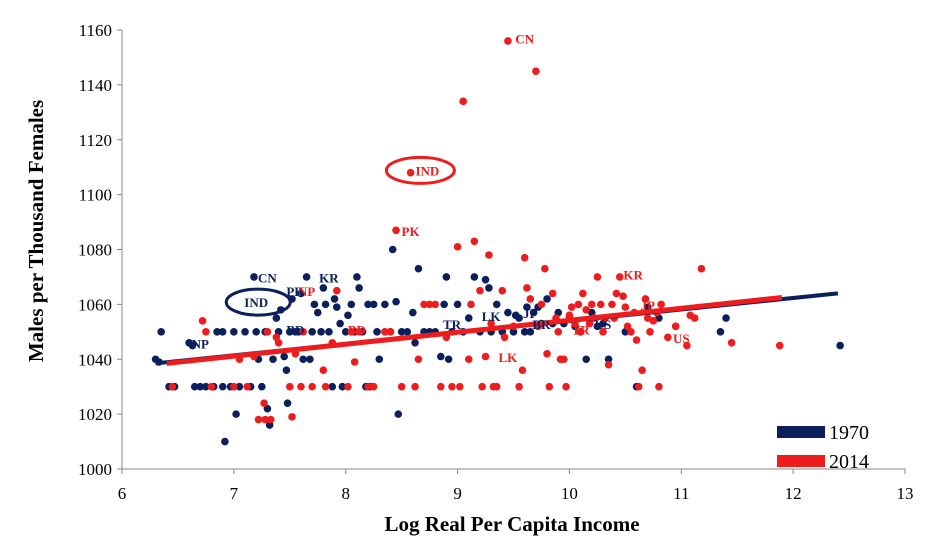  Describe the element at coordinates (457, 493) in the screenshot. I see `x-tick-label: 9` at that location.